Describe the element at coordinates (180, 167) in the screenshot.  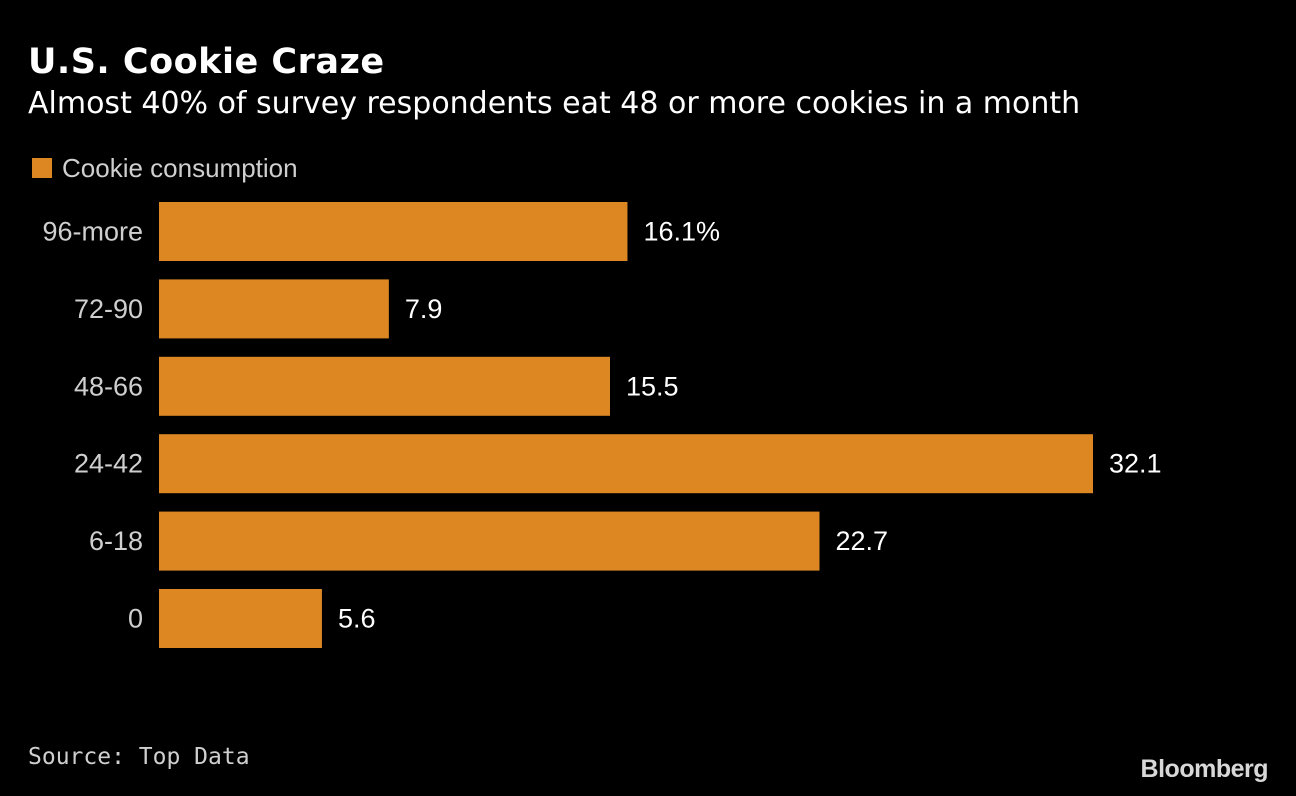
I see `legend-label: Cookie consumption` at that location.